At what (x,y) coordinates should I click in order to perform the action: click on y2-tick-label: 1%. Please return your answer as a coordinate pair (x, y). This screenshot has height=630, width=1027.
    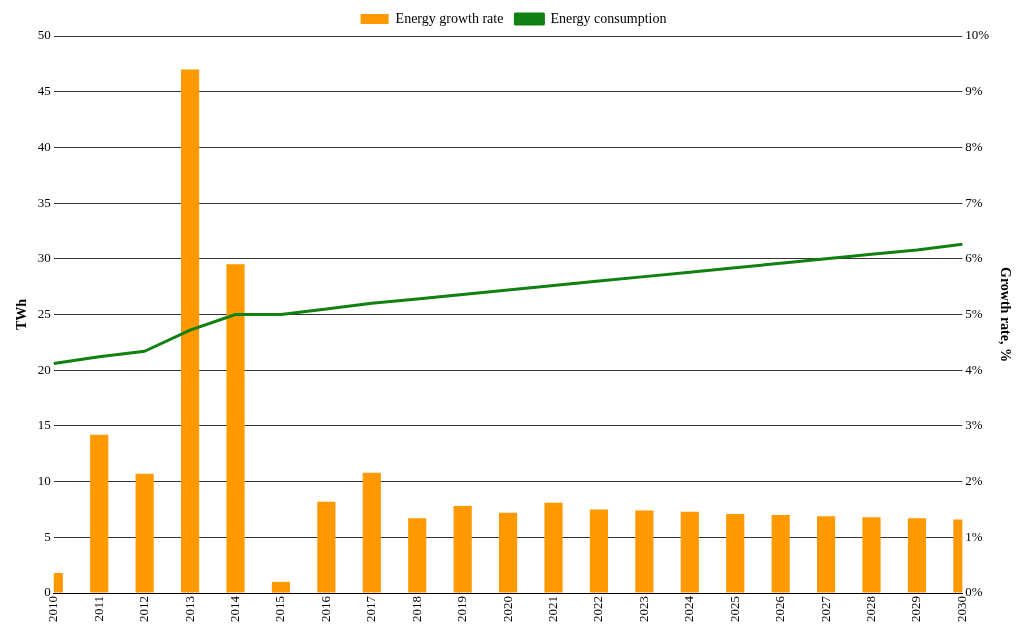
    Looking at the image, I should click on (974, 536).